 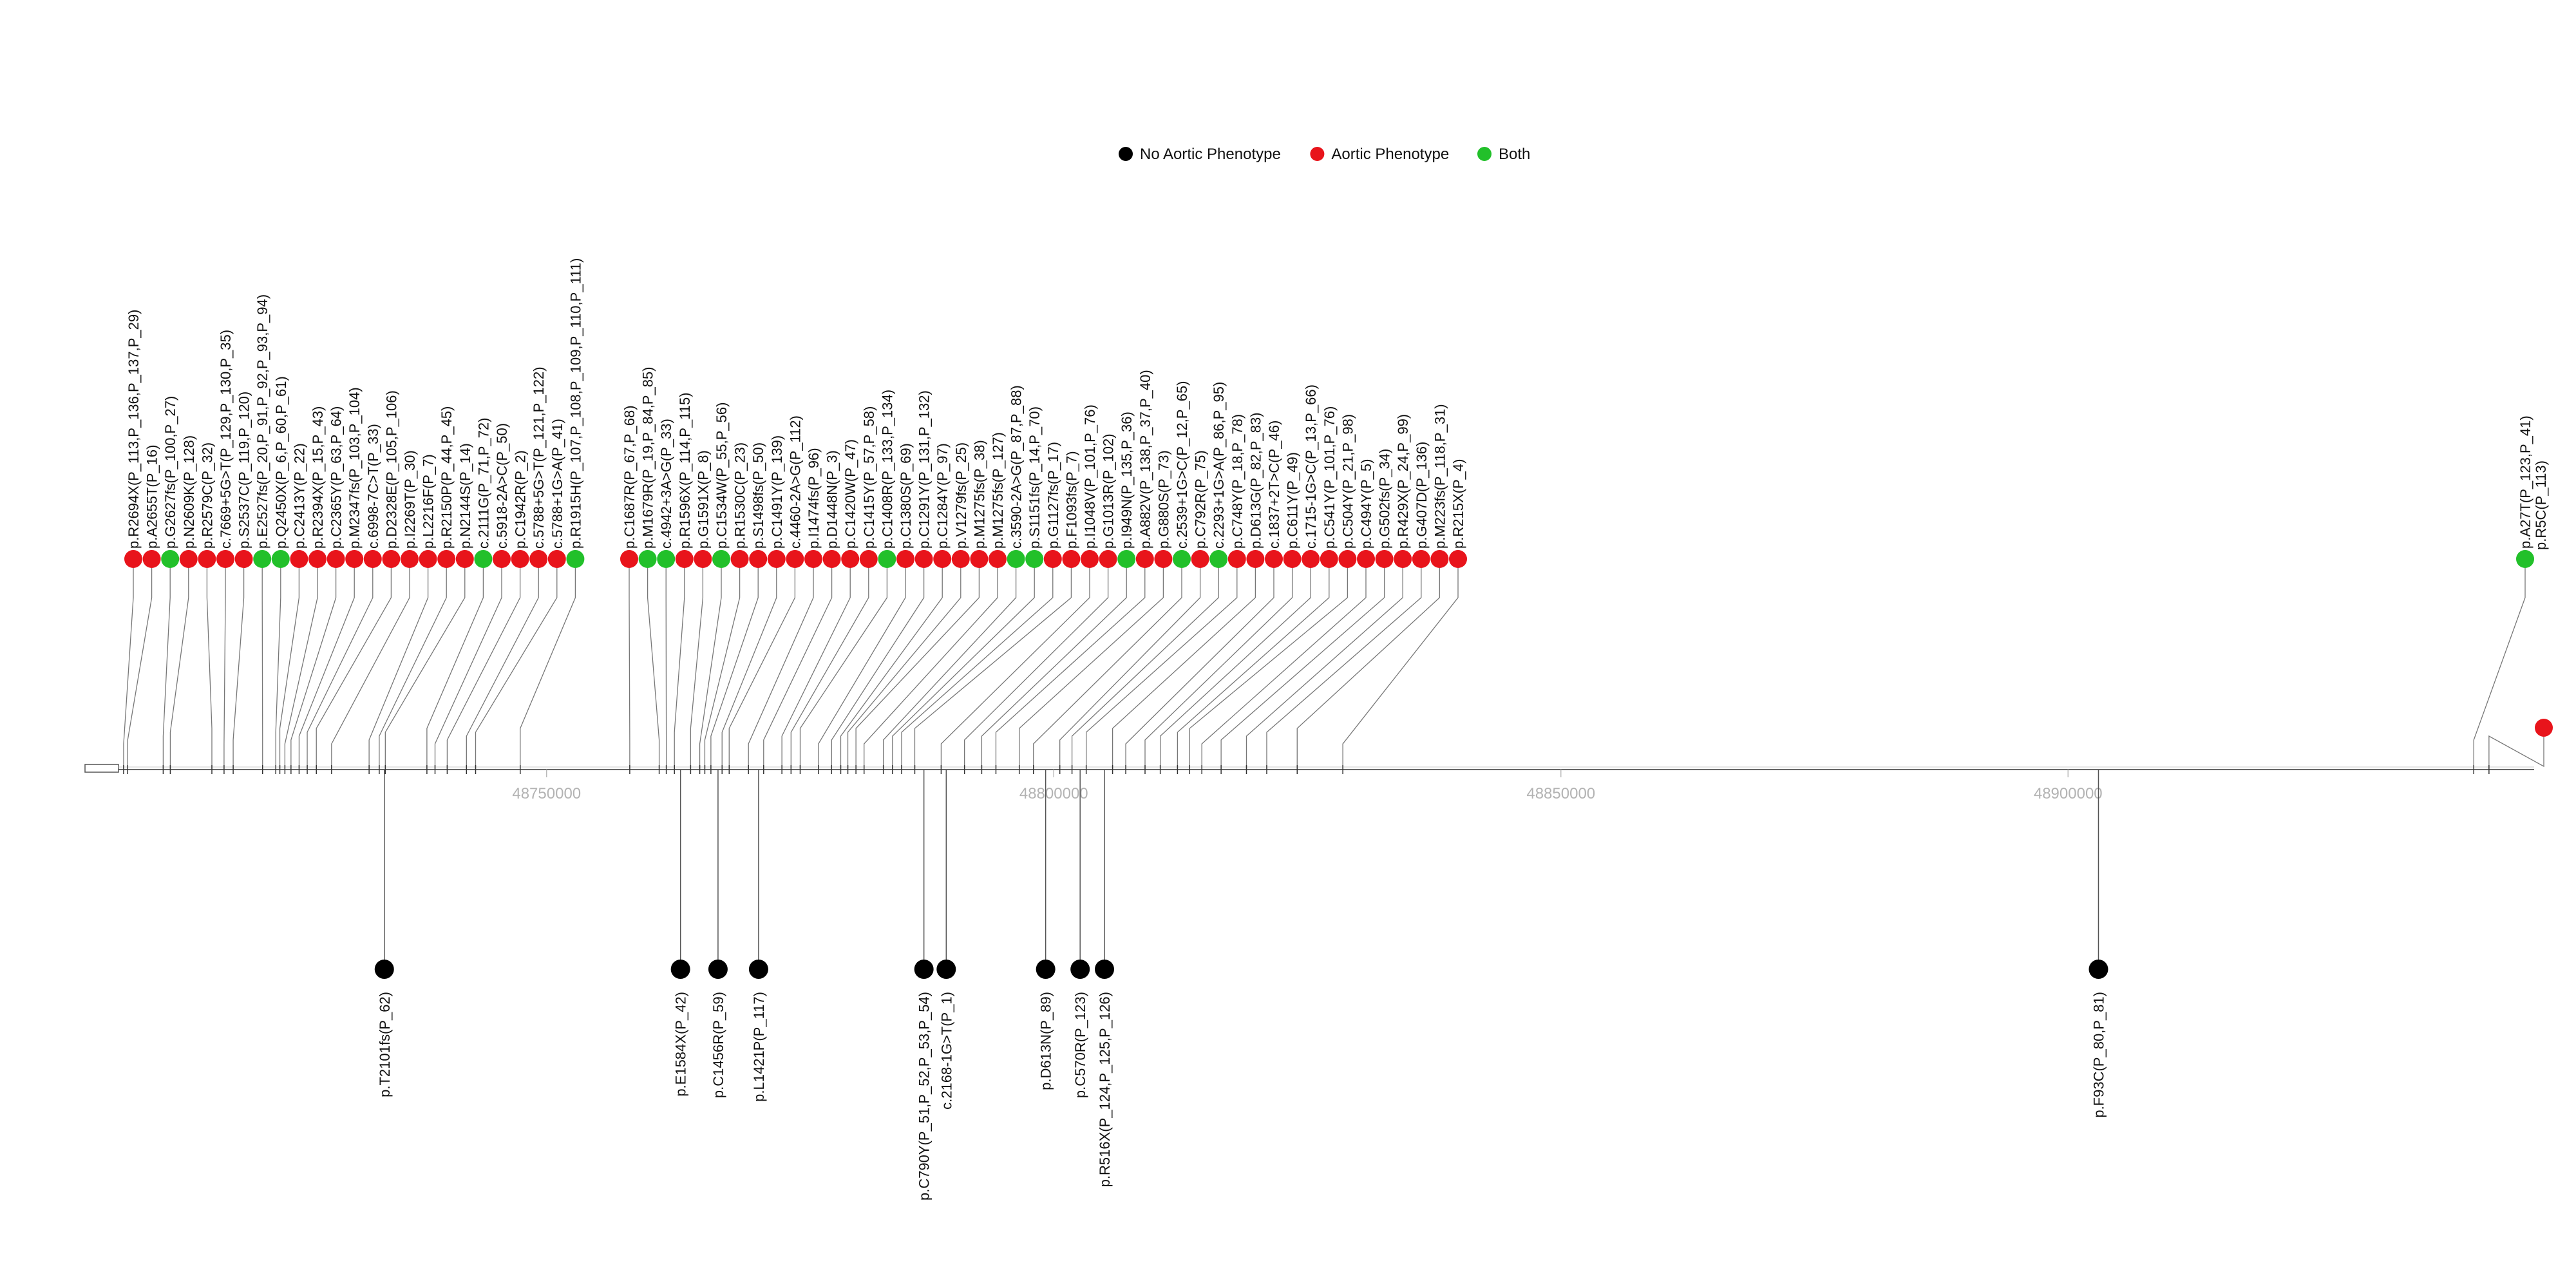 What do you see at coordinates (759, 1047) in the screenshot?
I see `below-label-3: p.L1421P(P_117)` at bounding box center [759, 1047].